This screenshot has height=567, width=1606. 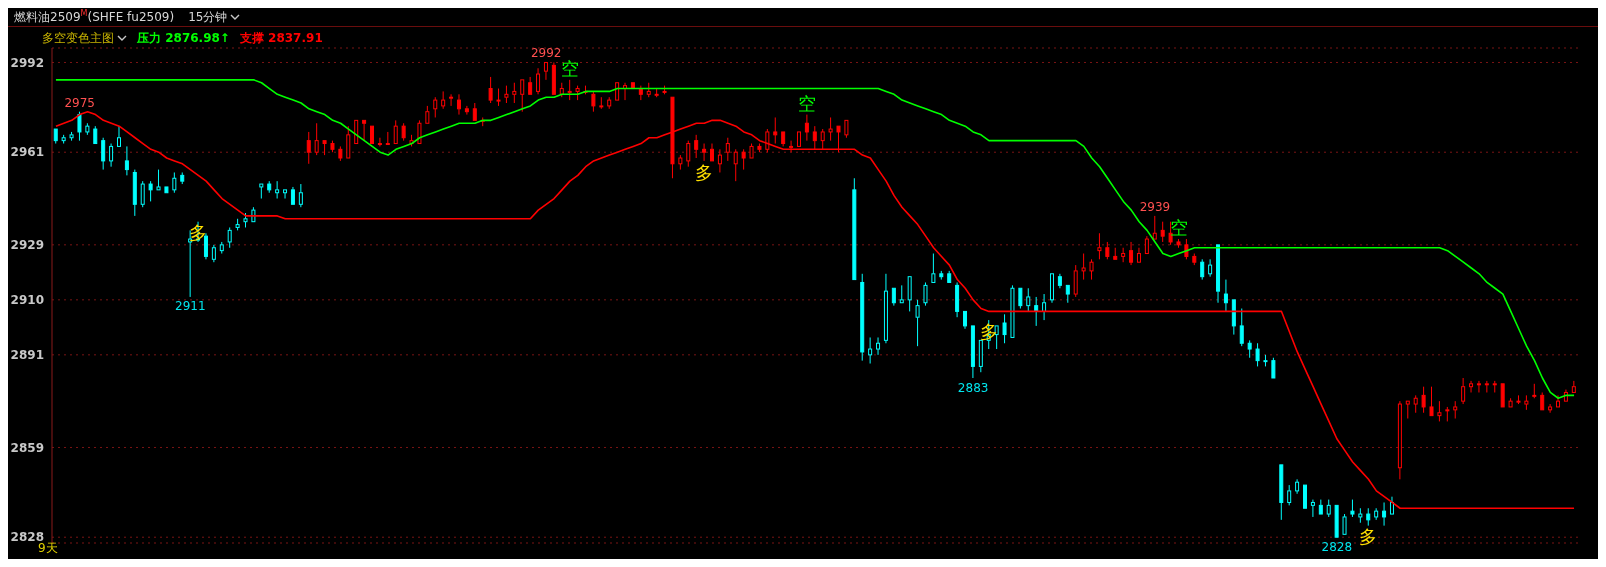 What do you see at coordinates (27, 62) in the screenshot?
I see `y-tick-label: 2992` at bounding box center [27, 62].